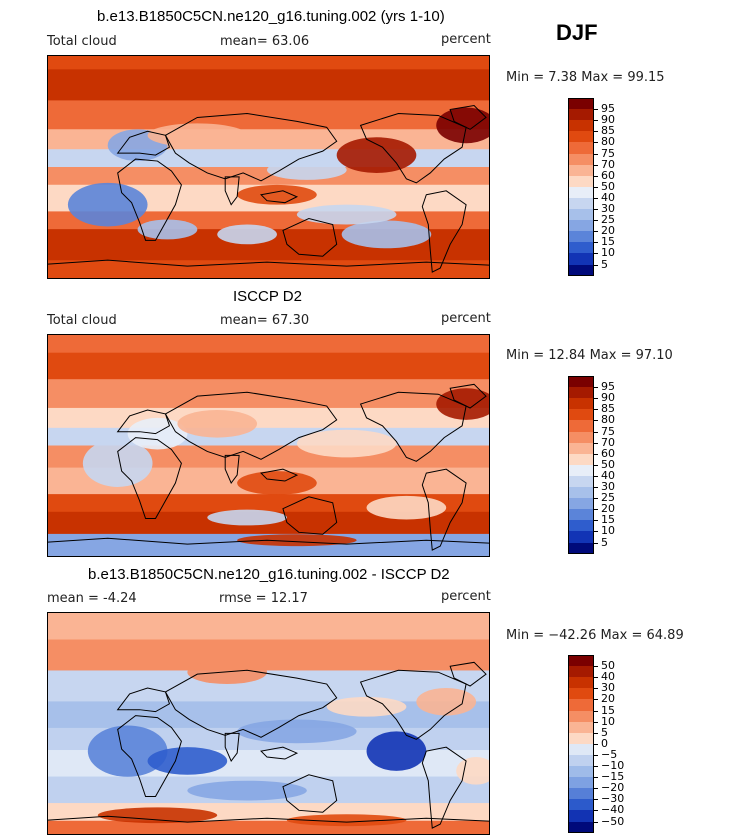 The width and height of the screenshot is (733, 840). I want to click on panel-title: ISCCP D2, so click(267, 296).